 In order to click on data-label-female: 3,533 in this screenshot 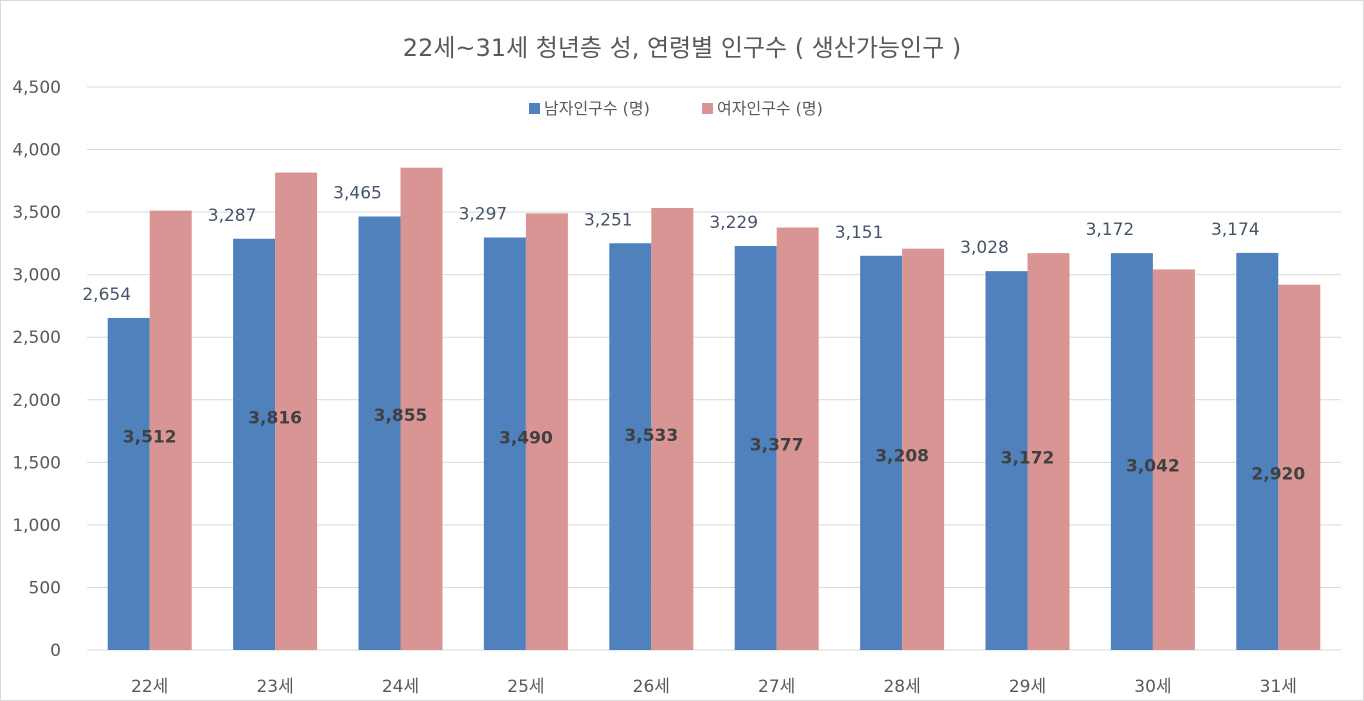, I will do `click(651, 436)`.